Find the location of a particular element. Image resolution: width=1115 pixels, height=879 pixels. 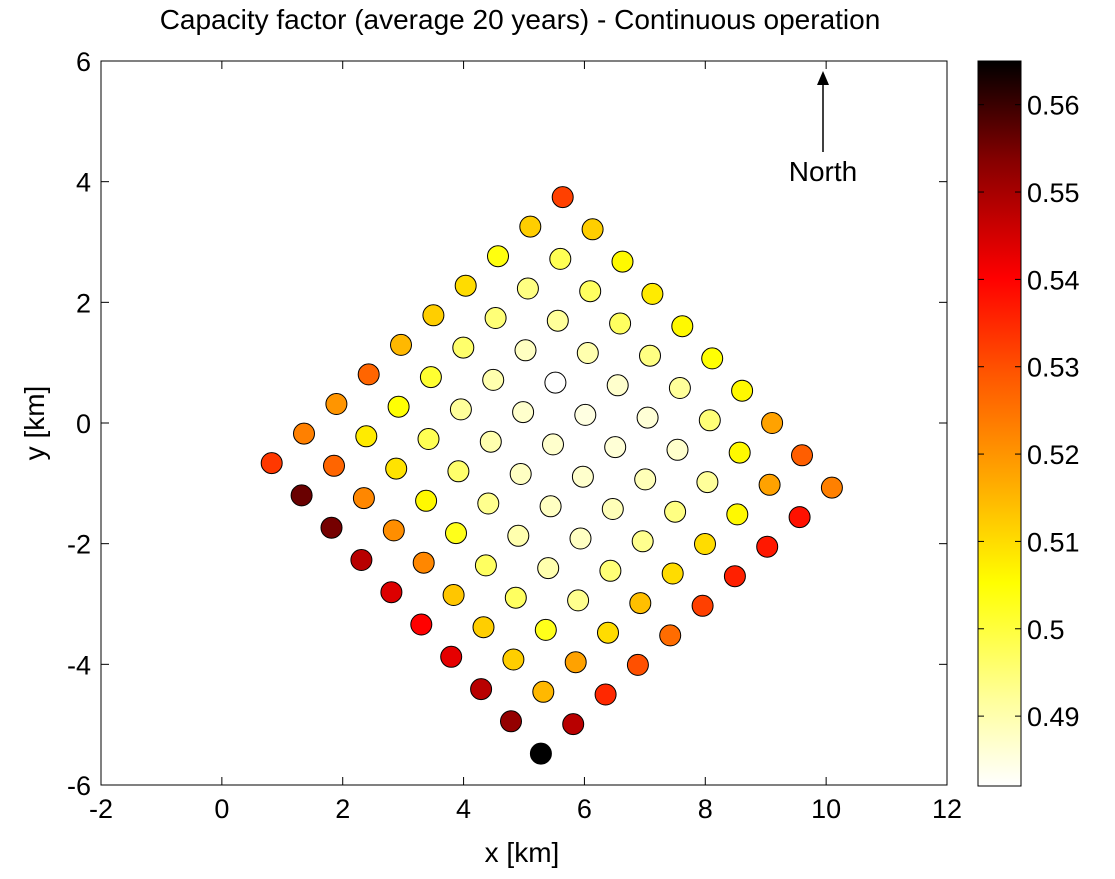

north-label: North is located at coordinates (823, 171).